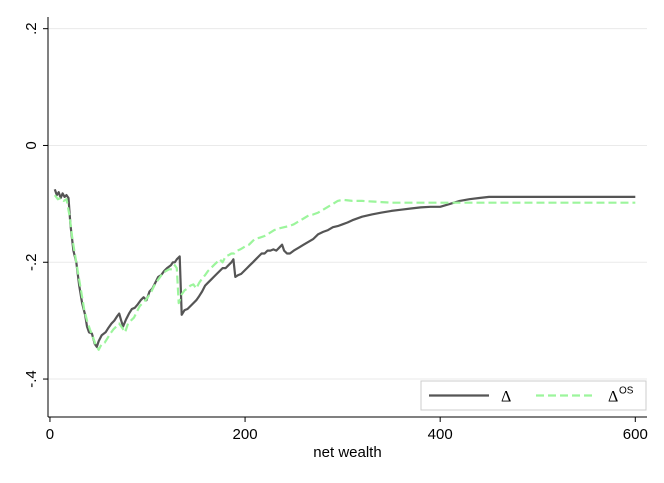  I want to click on legend: Δ Δ OS, so click(533, 395).